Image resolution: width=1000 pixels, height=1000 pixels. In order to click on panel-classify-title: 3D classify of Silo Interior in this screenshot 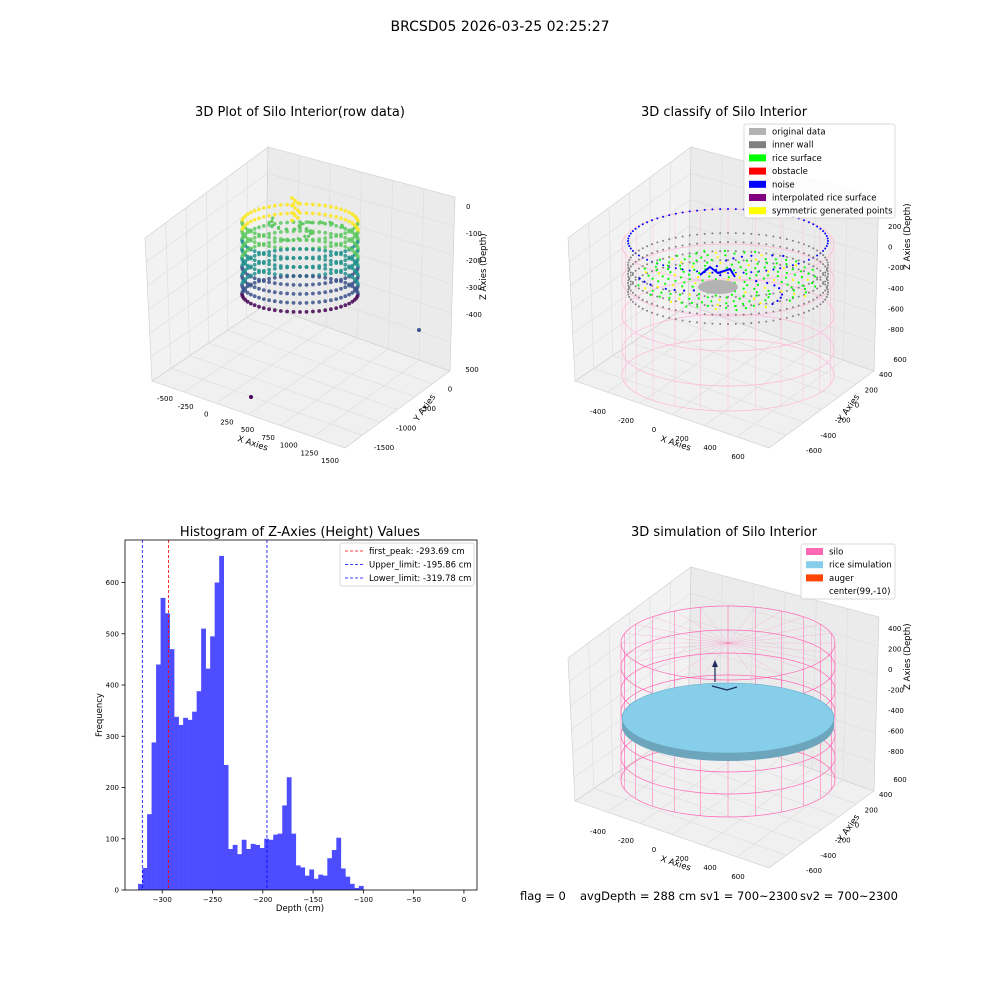, I will do `click(724, 112)`.